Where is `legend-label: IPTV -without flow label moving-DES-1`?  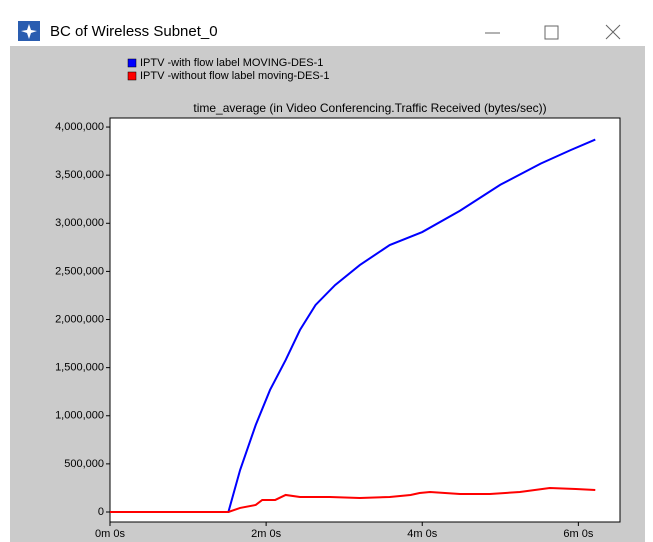
legend-label: IPTV -without flow label moving-DES-1 is located at coordinates (235, 76).